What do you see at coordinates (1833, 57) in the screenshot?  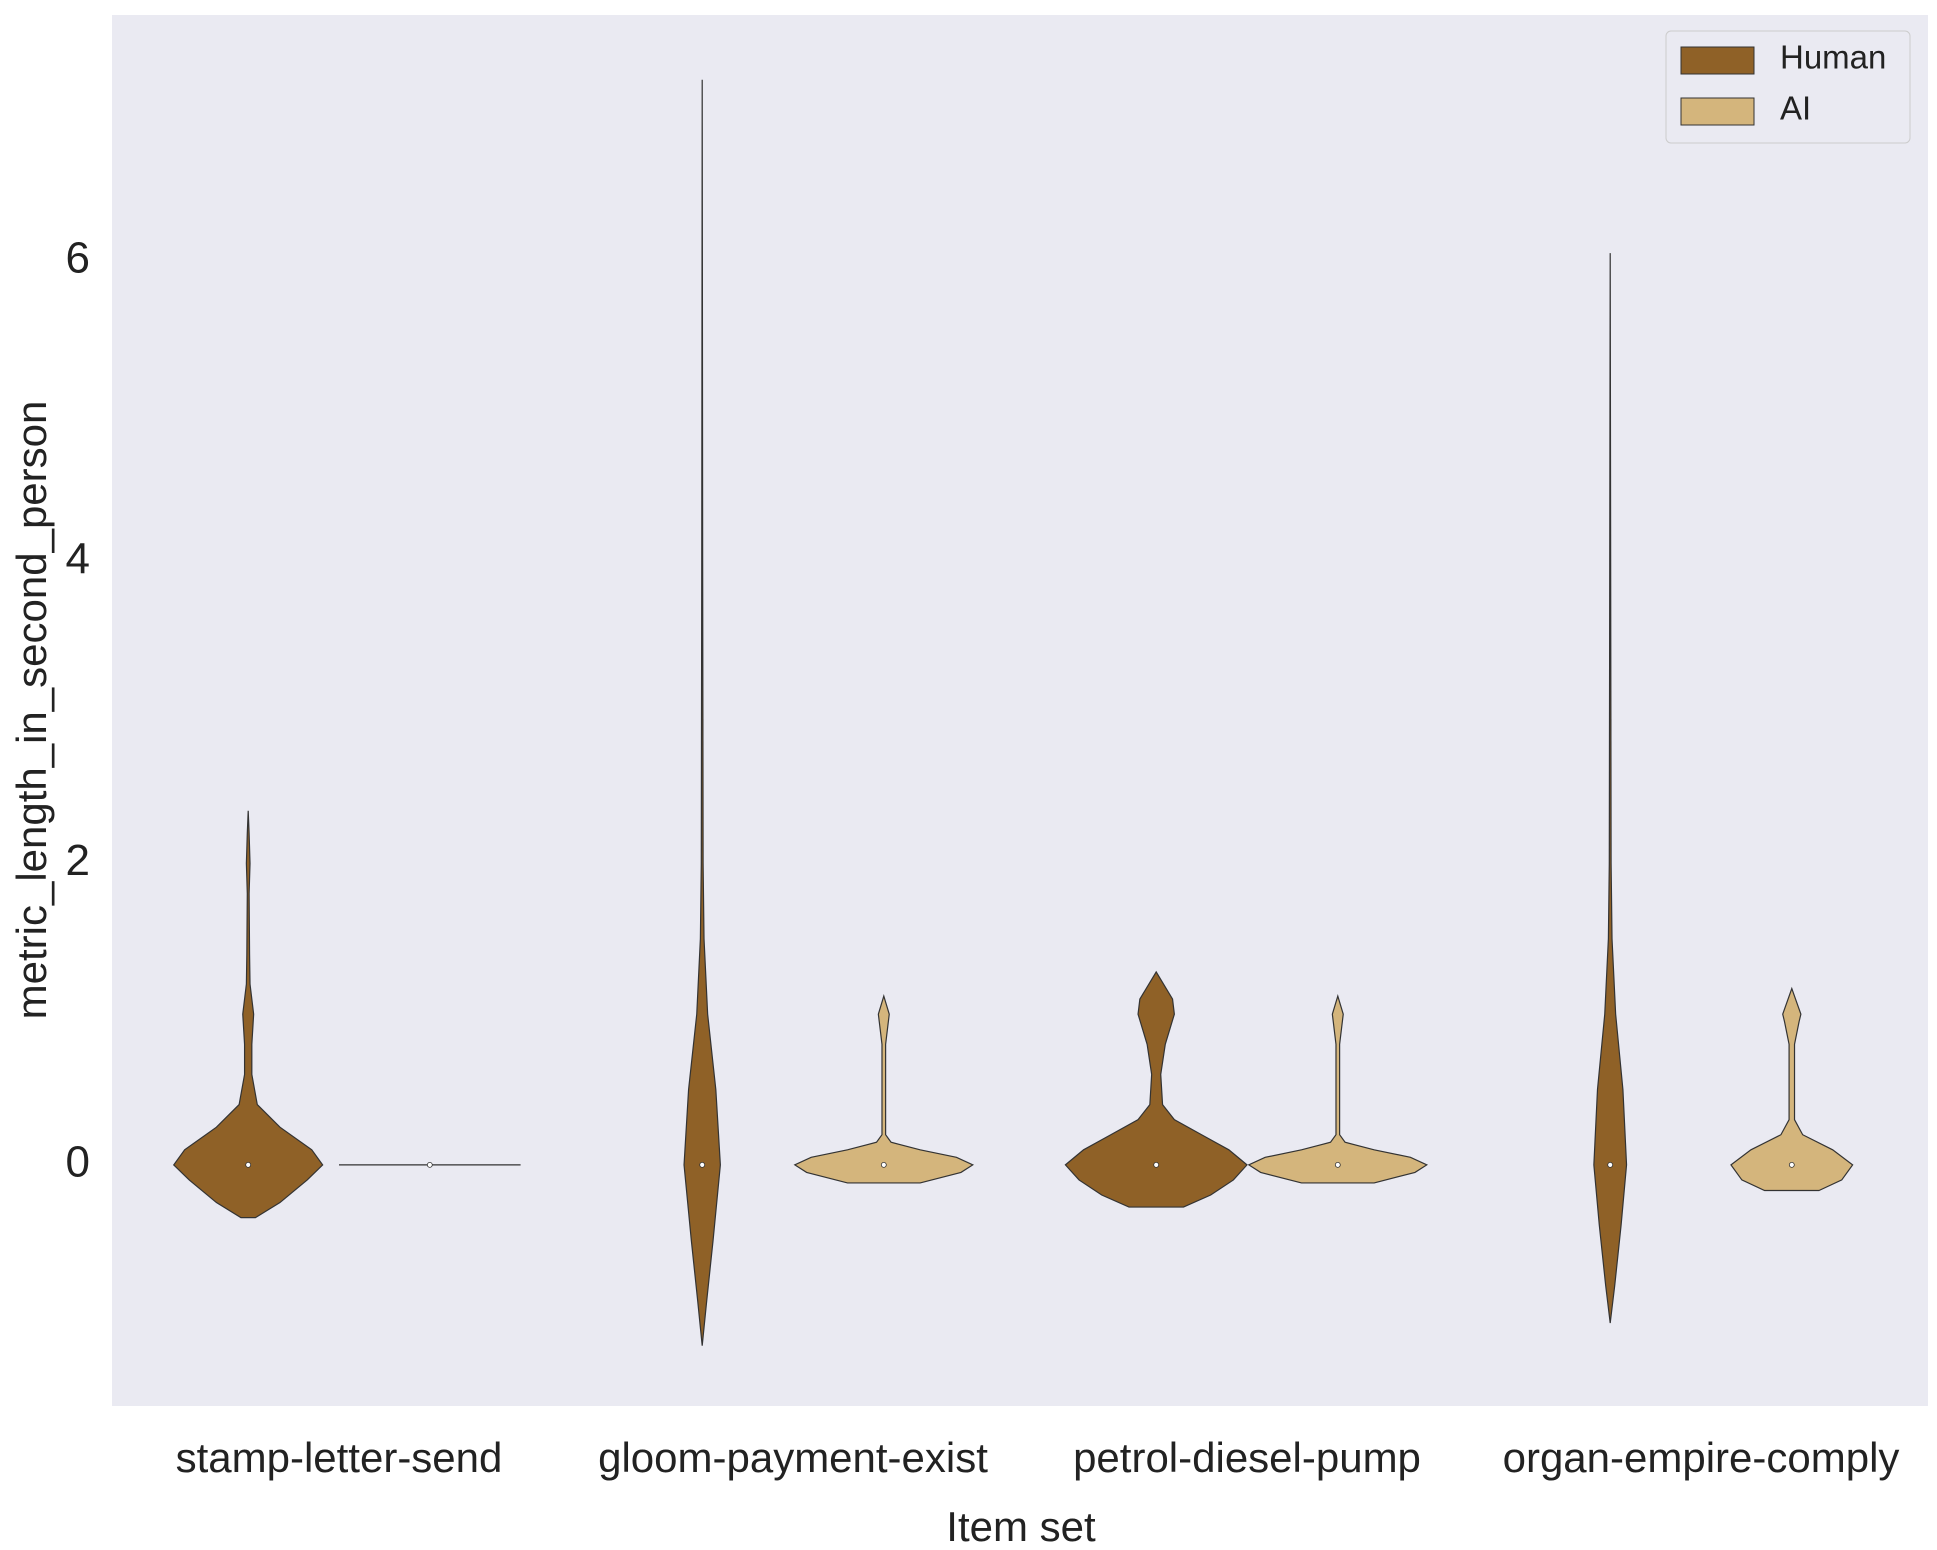 I see `legend-label: Human` at bounding box center [1833, 57].